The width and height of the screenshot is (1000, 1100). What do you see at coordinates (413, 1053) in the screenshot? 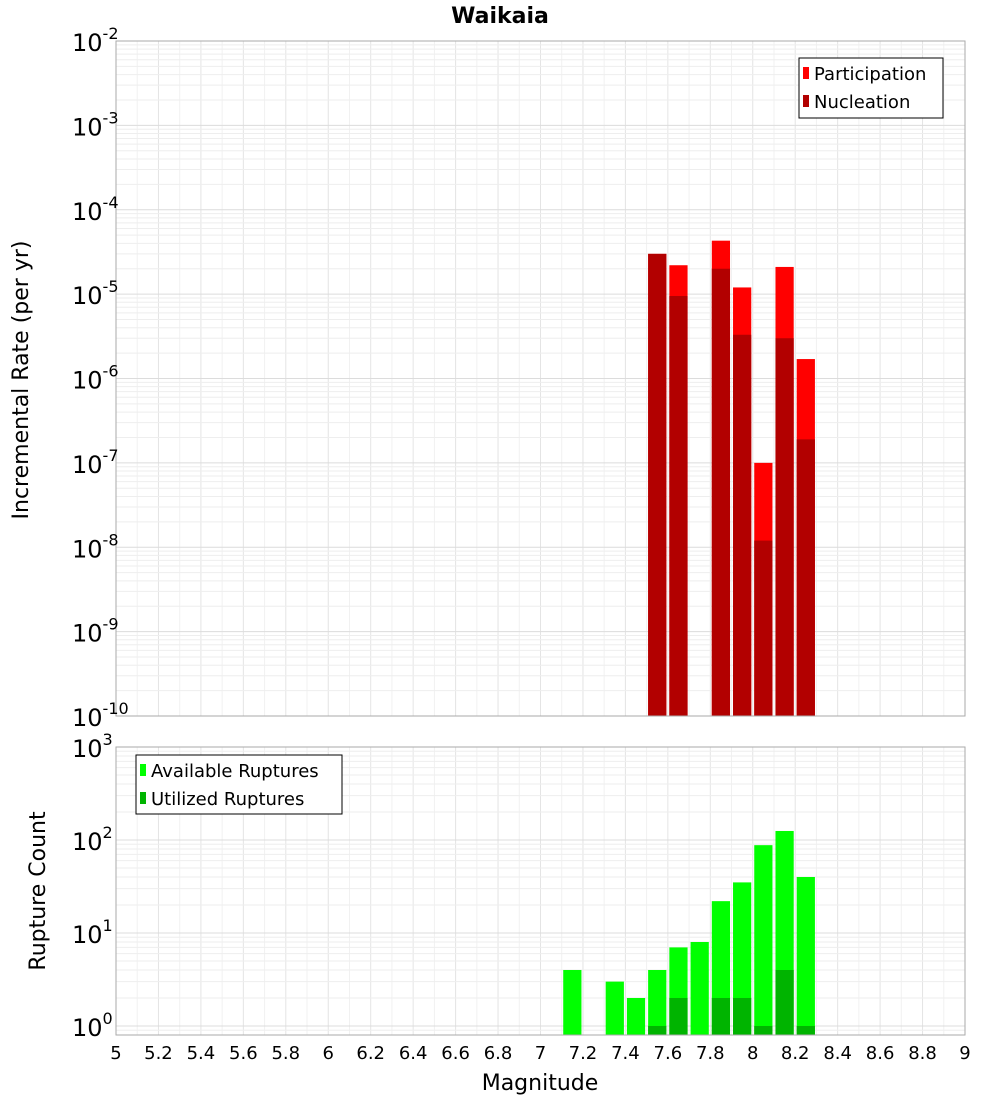
I see `x-tick-label: 6.4` at bounding box center [413, 1053].